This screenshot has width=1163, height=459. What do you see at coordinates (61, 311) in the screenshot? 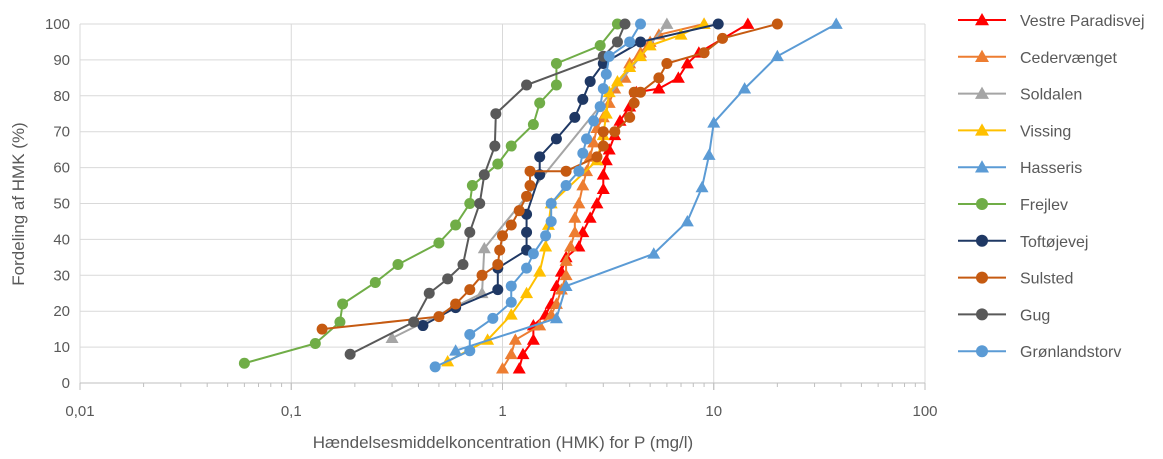
I see `y-tick-label: 20` at bounding box center [61, 311].